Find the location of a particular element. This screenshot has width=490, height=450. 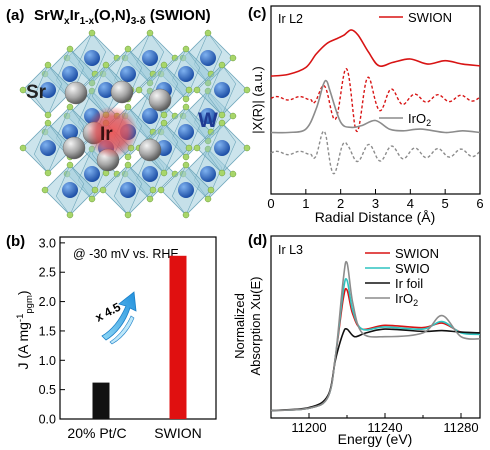

panel-b-plot-frame is located at coordinates (138, 328).